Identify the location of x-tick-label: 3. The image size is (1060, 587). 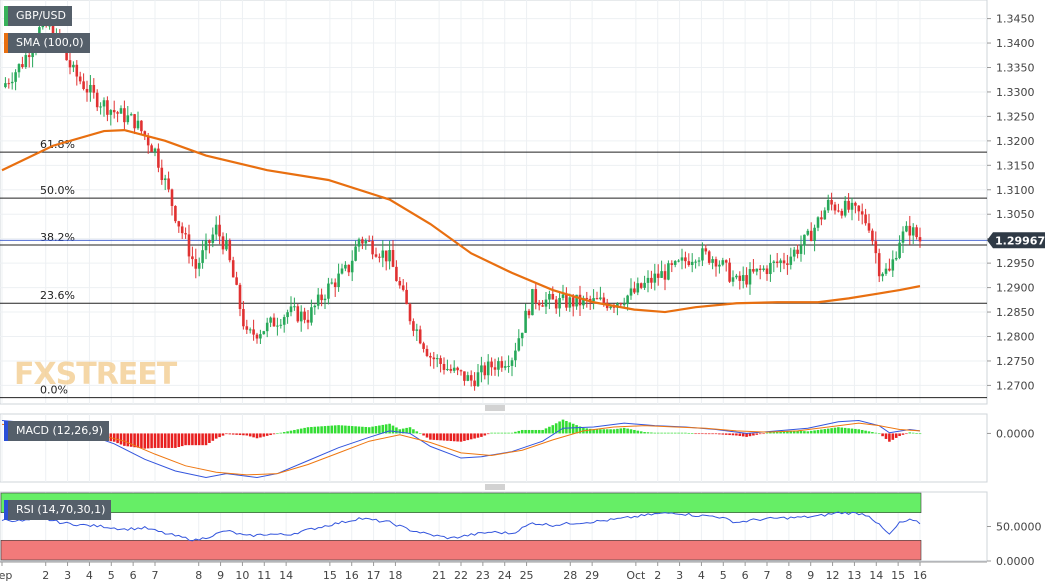
(679, 575).